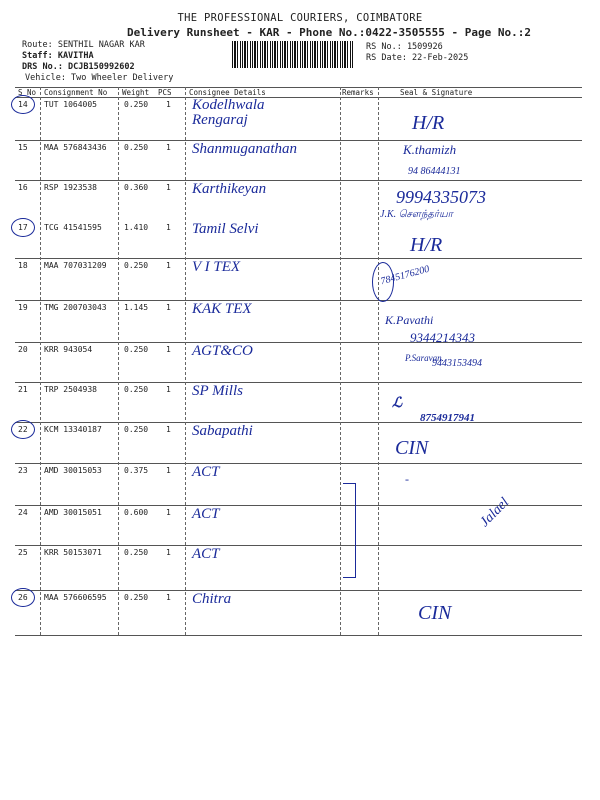 Image resolution: width=600 pixels, height=800 pixels. I want to click on signature-17: H/R, so click(426, 245).